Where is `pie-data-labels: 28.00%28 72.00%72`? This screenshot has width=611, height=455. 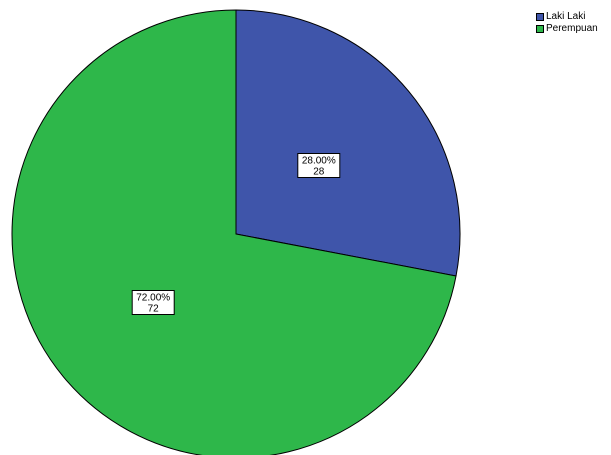 pie-data-labels: 28.00%28 72.00%72 is located at coordinates (236, 234).